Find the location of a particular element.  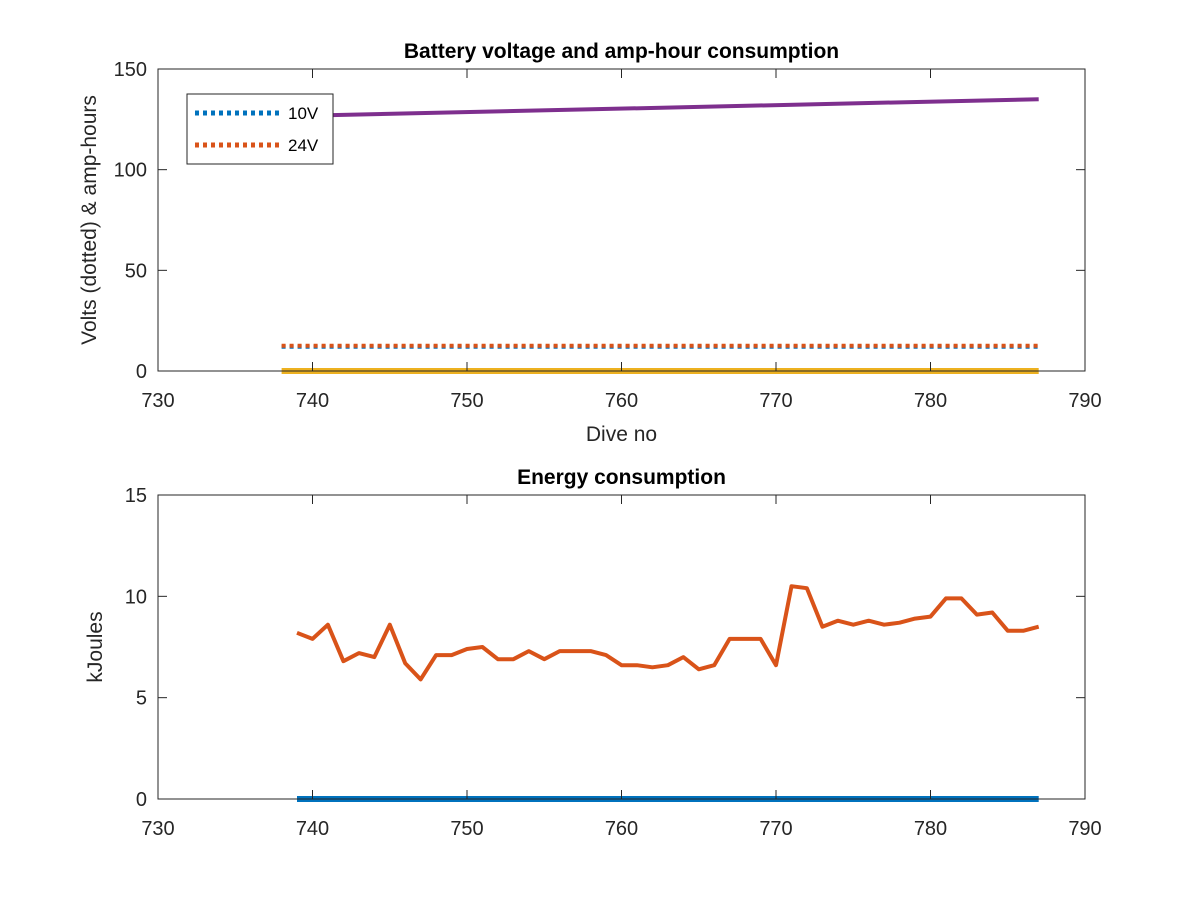

voltage-x-tick-label: 780 is located at coordinates (930, 401).